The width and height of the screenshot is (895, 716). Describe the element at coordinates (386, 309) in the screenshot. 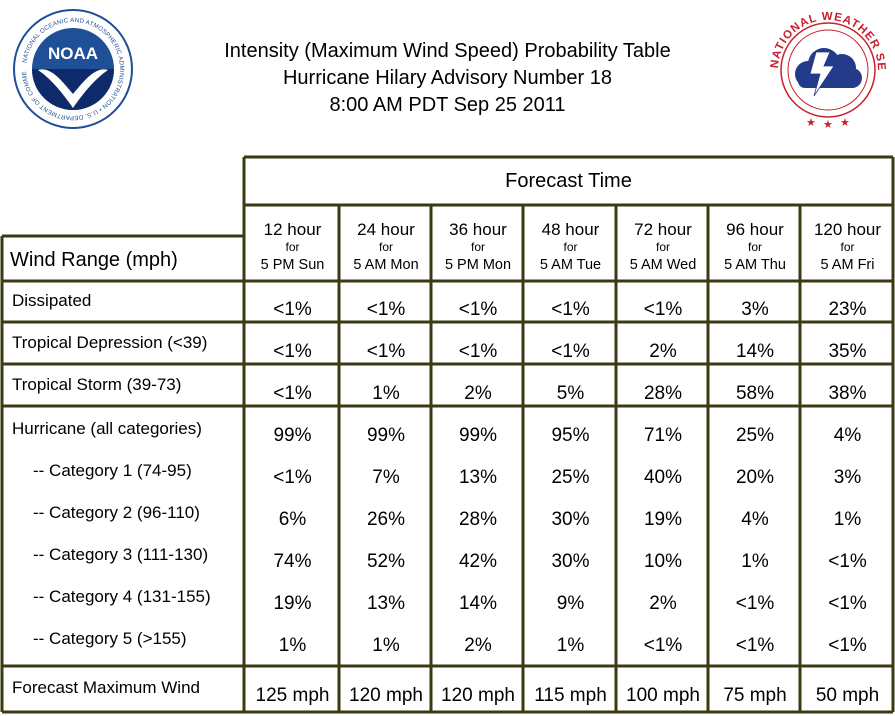

I see `cell-r0-c1: <1%` at that location.